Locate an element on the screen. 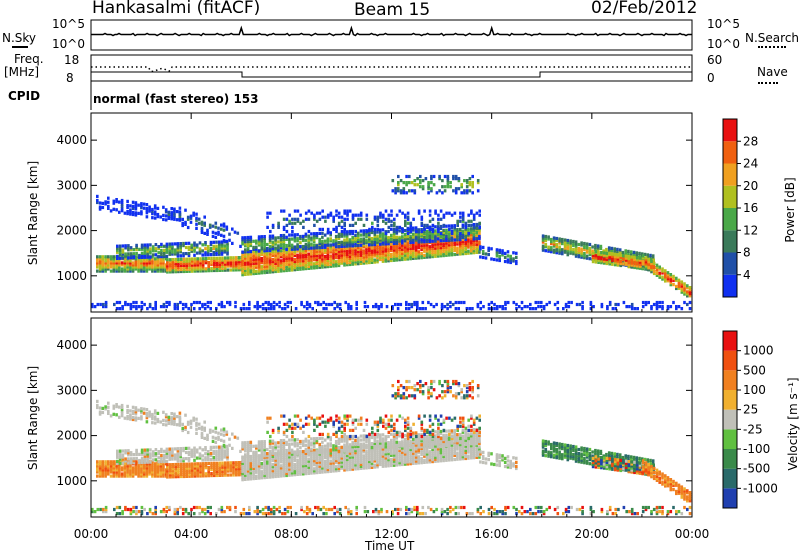  noise-tick-top-left: 10^5 is located at coordinates (68, 24).